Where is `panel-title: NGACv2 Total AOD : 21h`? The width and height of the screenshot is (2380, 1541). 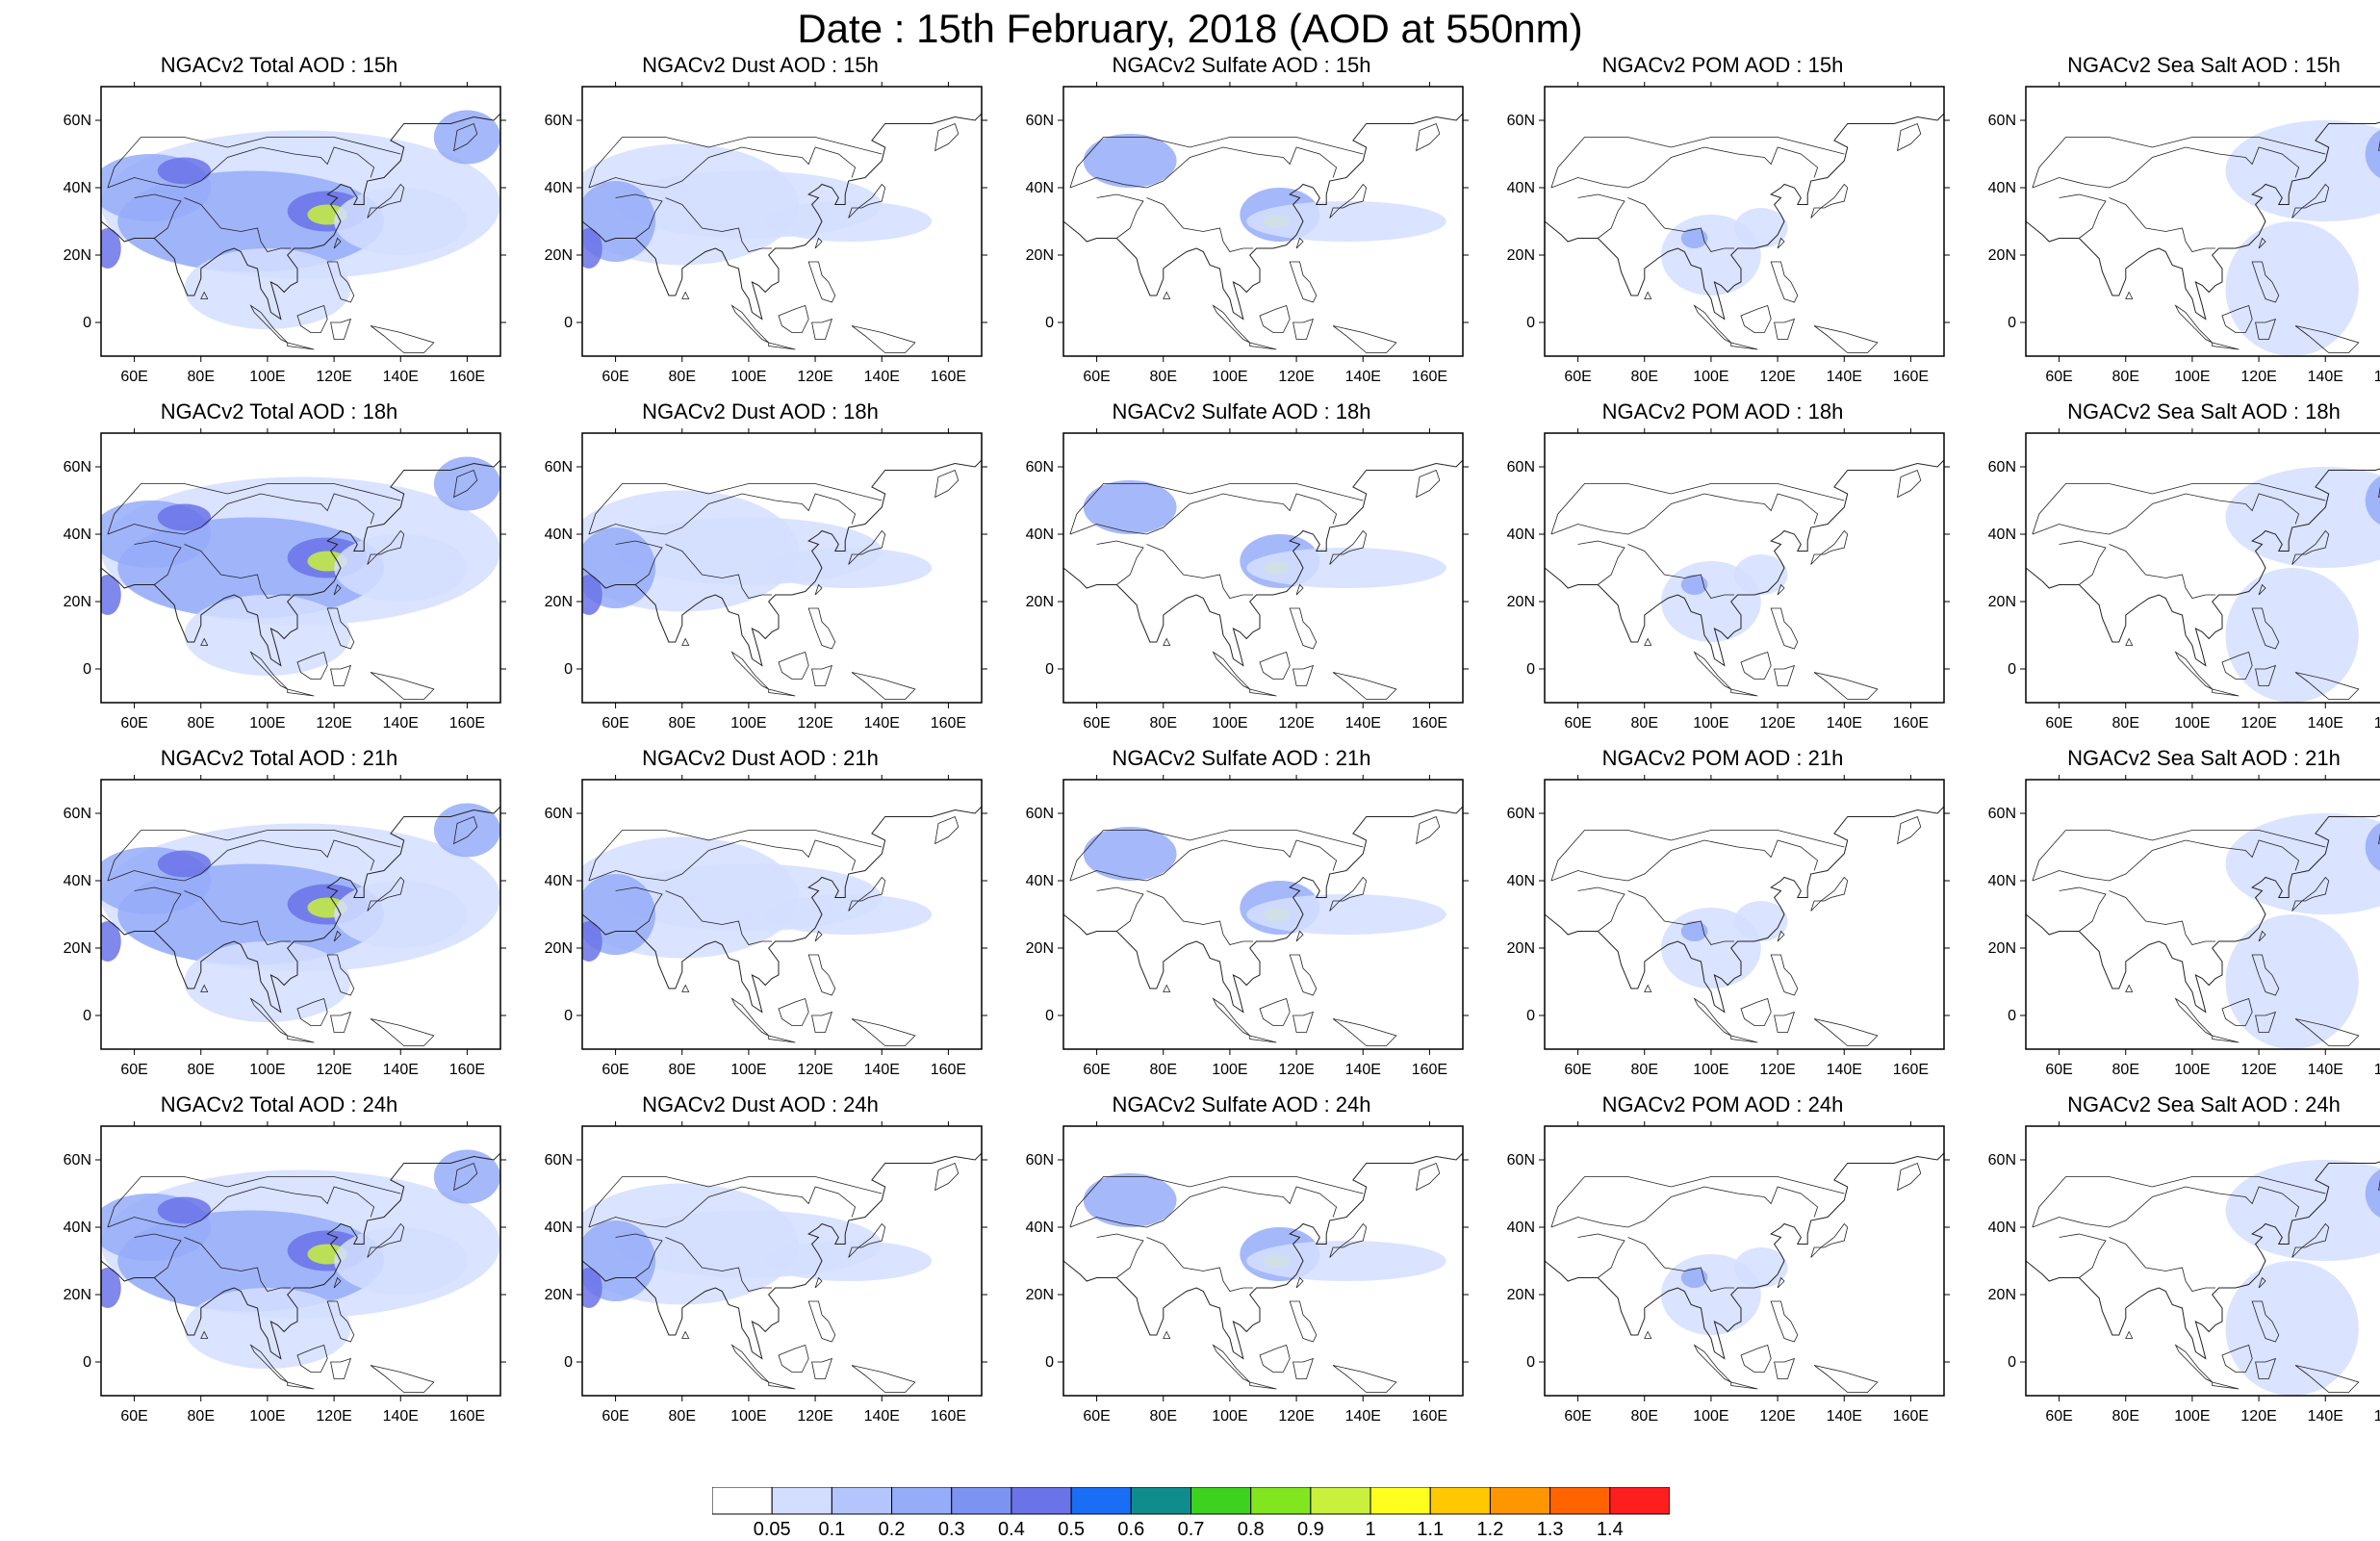 panel-title: NGACv2 Total AOD : 21h is located at coordinates (279, 759).